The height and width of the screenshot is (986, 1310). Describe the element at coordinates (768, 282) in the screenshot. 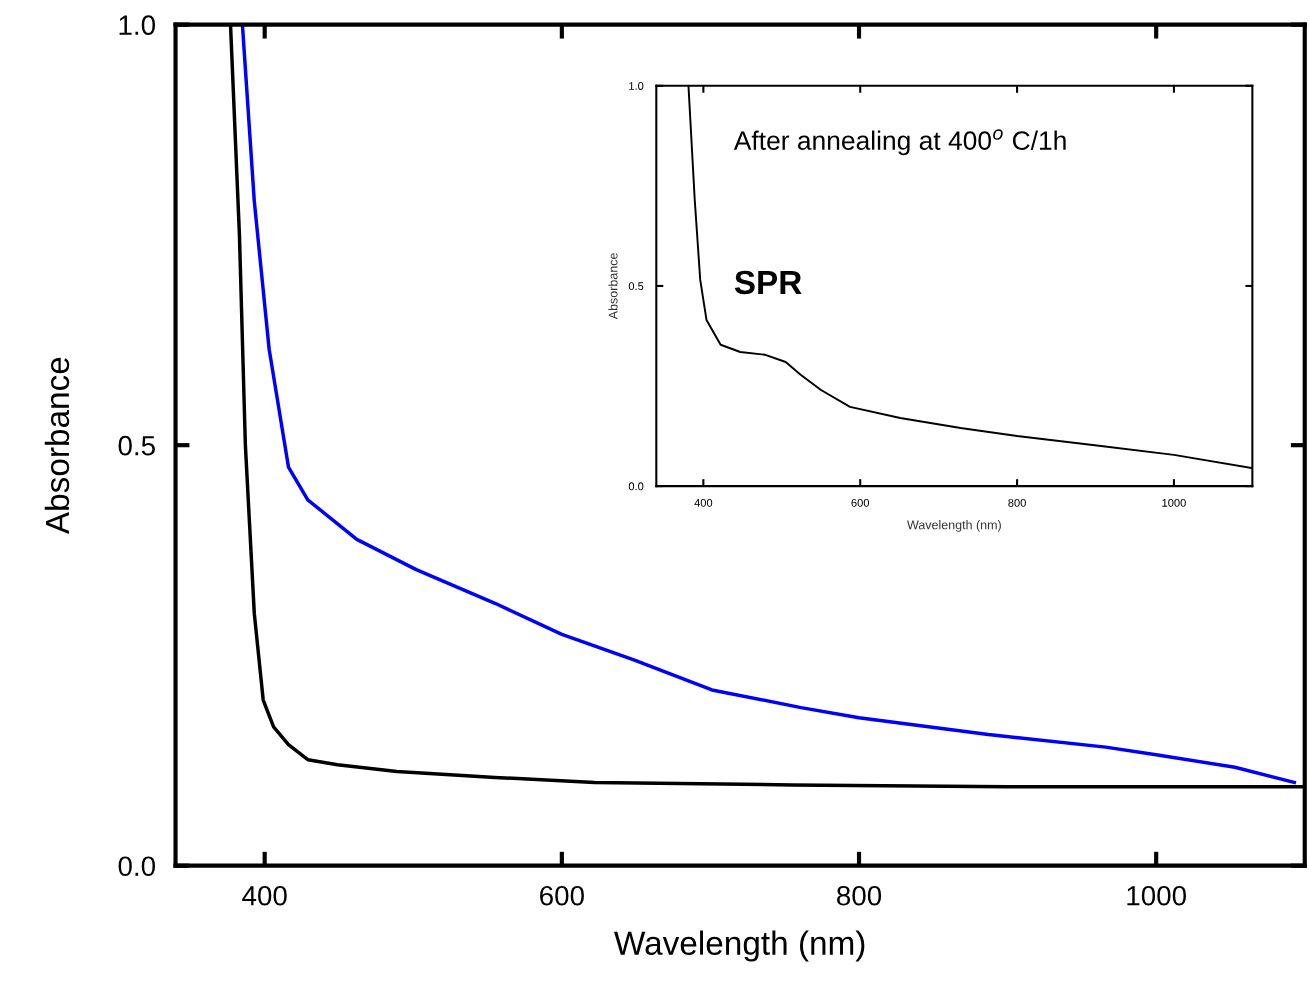

I see `annotation: SPR` at that location.